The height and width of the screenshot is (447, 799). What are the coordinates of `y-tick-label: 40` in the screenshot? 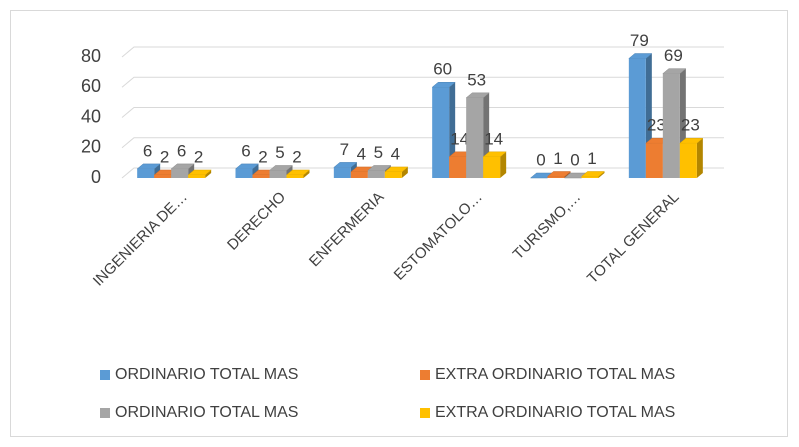 It's located at (91, 116).